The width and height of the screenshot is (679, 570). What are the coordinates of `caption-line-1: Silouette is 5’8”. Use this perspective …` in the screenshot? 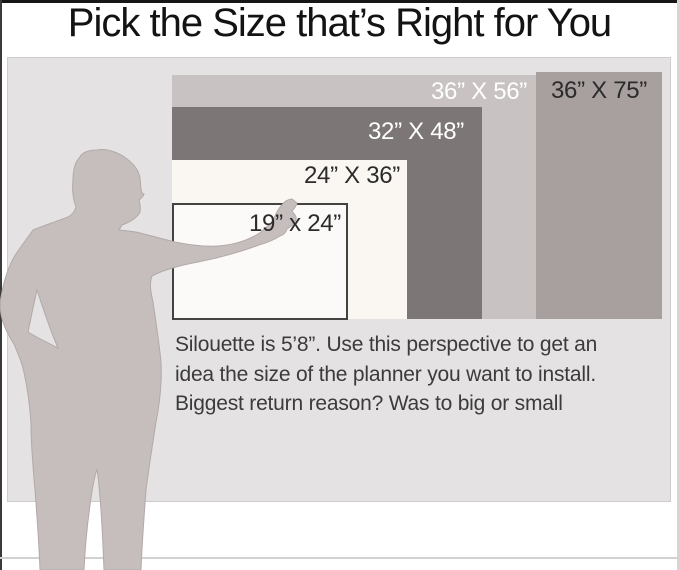 It's located at (386, 344).